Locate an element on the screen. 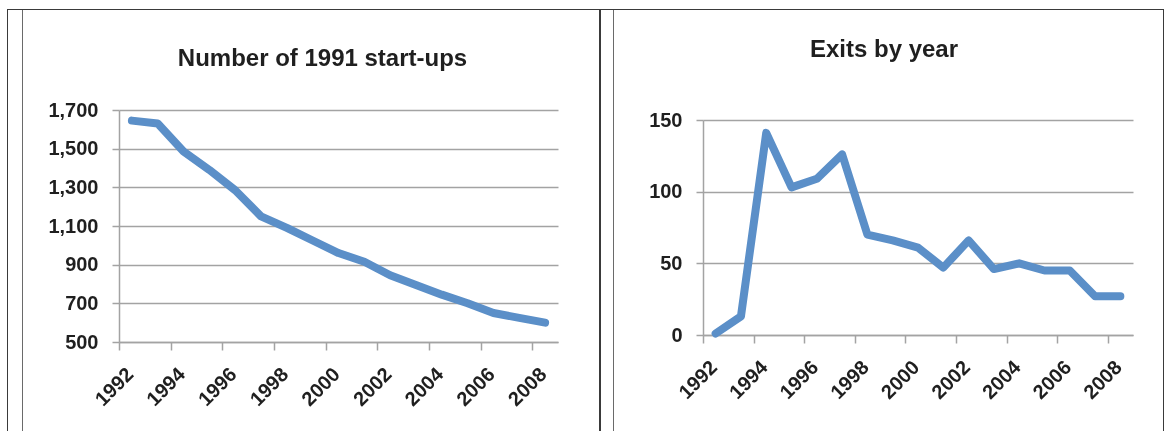 This screenshot has width=1164, height=431. y-tick-label: 1,300 is located at coordinates (73, 186).